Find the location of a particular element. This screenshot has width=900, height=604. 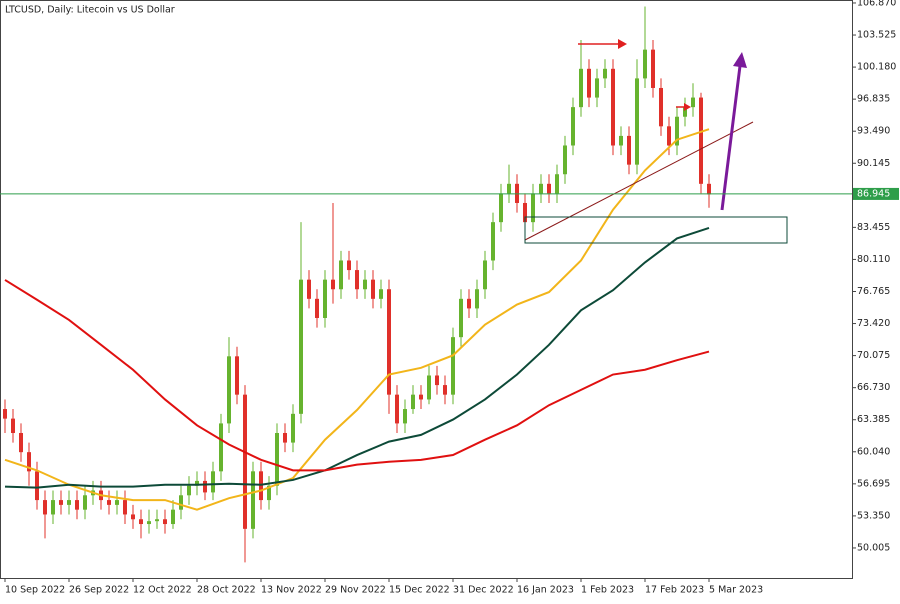

y-tick-label: 50.005 is located at coordinates (873, 547).